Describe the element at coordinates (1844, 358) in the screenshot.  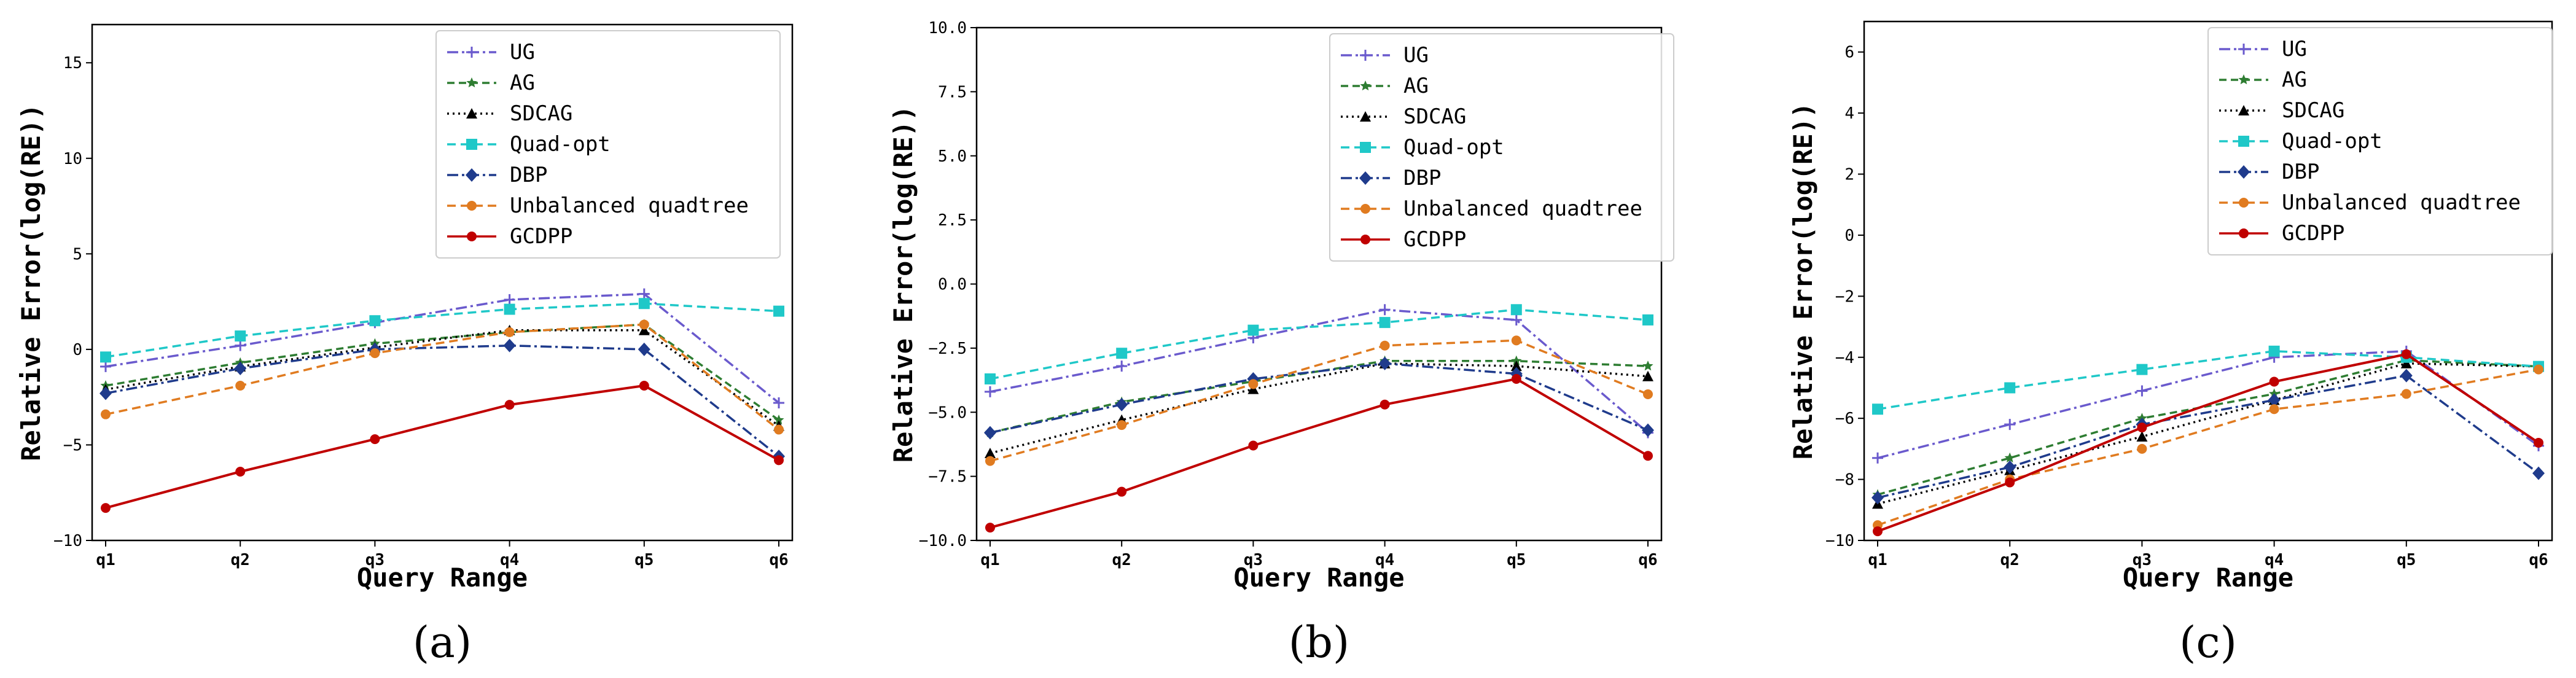
I see `y-tick-label: −4` at that location.